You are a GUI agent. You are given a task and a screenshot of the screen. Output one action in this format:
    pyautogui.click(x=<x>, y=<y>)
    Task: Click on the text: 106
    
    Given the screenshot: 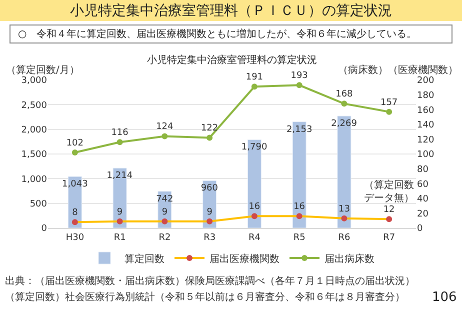 What is the action you would take?
    pyautogui.click(x=444, y=297)
    